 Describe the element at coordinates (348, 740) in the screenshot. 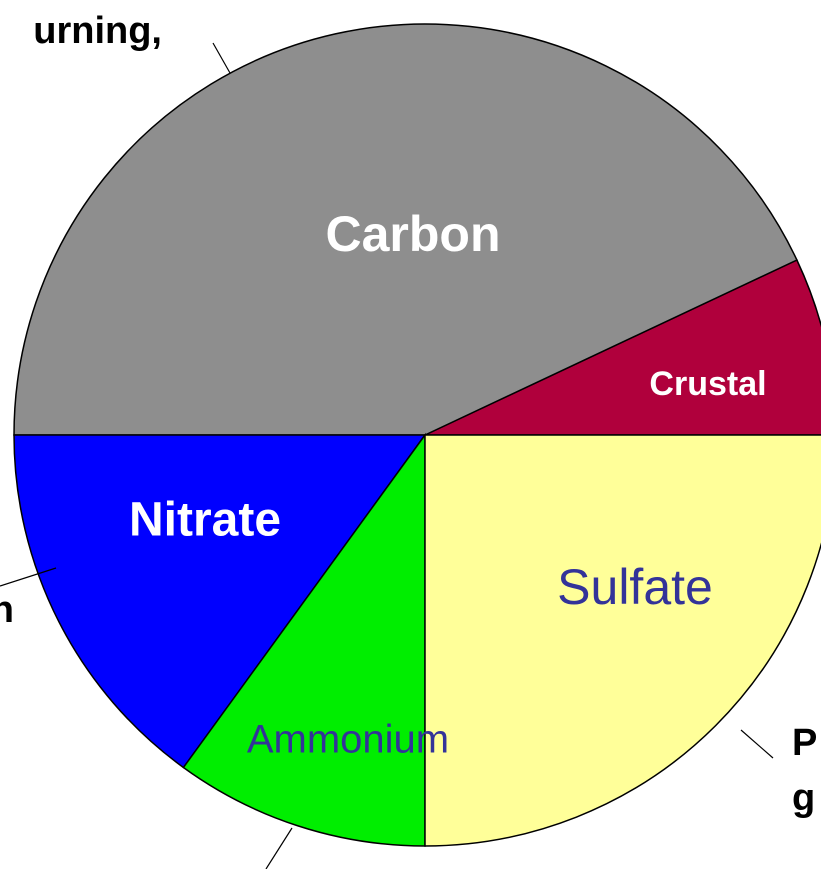

I see `slice-label: Ammonium` at that location.